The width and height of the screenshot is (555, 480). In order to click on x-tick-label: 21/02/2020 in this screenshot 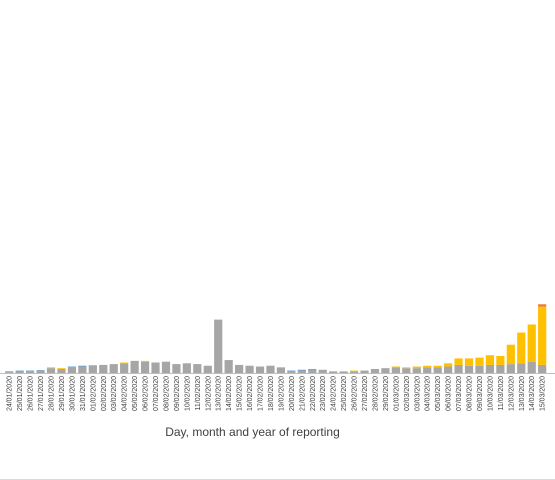, I will do `click(302, 393)`.